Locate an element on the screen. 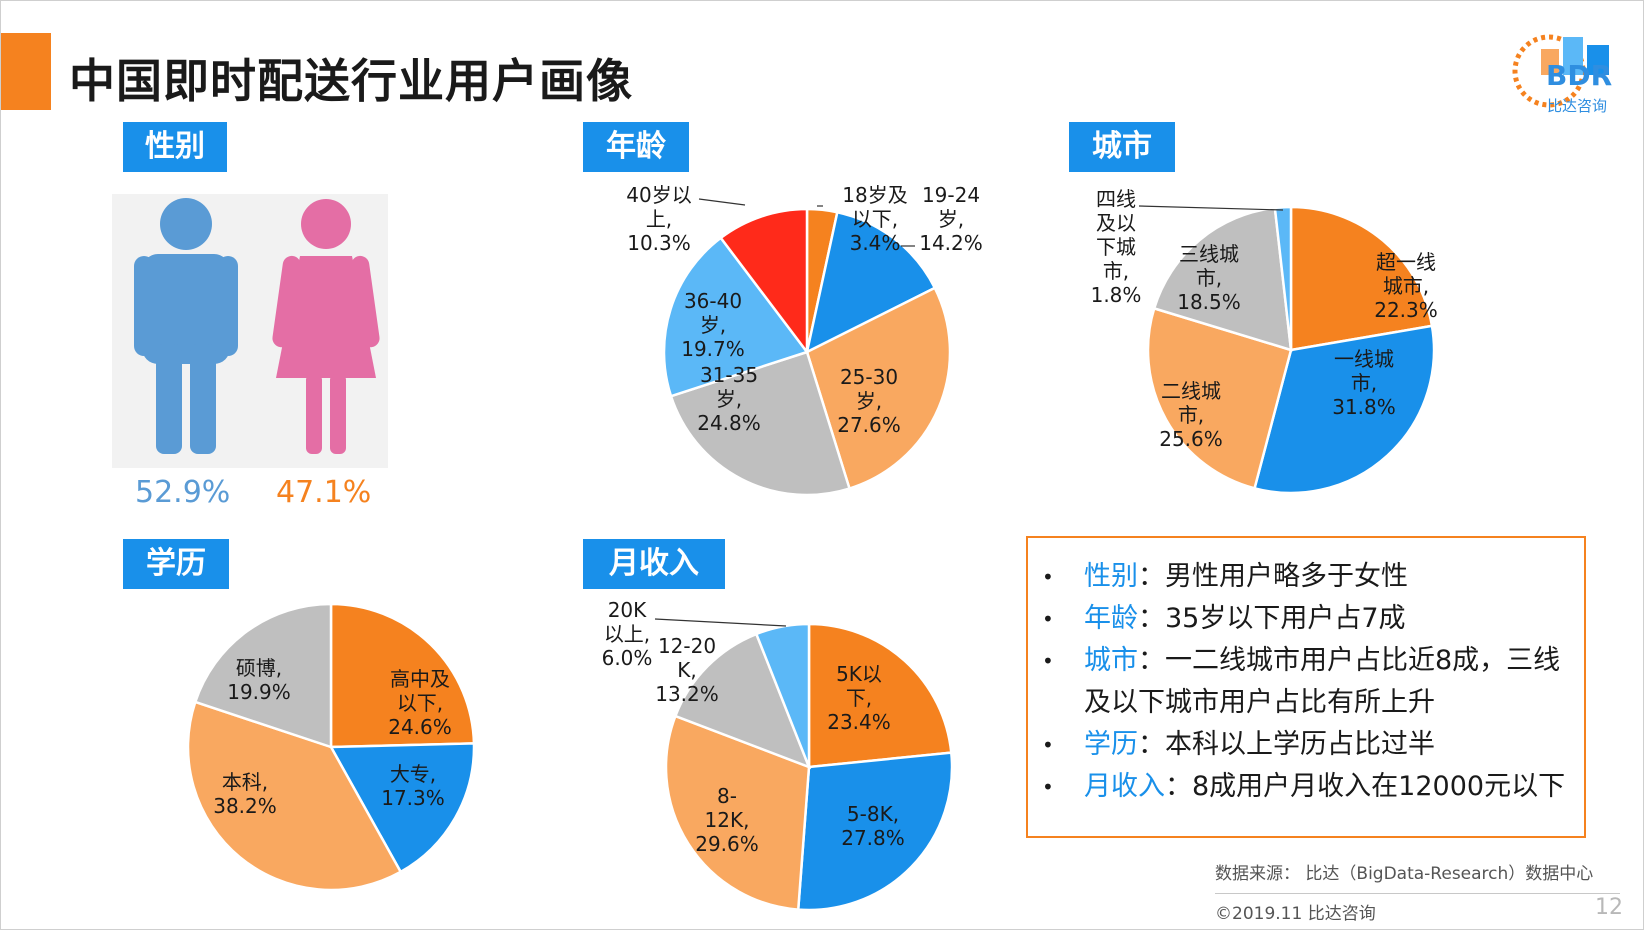 This screenshot has height=931, width=1644. pie-label: 高中及以下, 24.6% is located at coordinates (420, 703).